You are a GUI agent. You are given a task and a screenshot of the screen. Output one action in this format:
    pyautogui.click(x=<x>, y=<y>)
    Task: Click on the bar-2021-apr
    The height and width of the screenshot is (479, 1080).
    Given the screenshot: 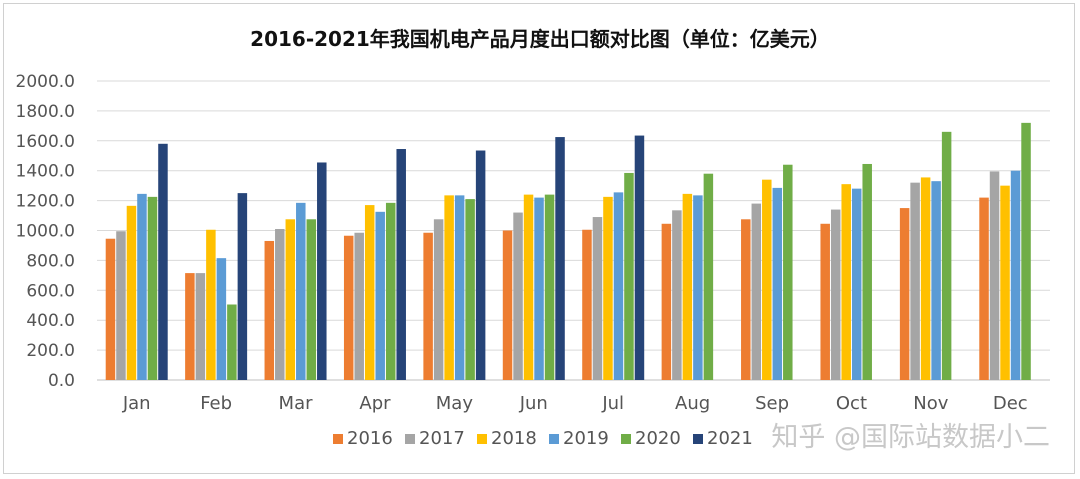 What is the action you would take?
    pyautogui.click(x=401, y=264)
    